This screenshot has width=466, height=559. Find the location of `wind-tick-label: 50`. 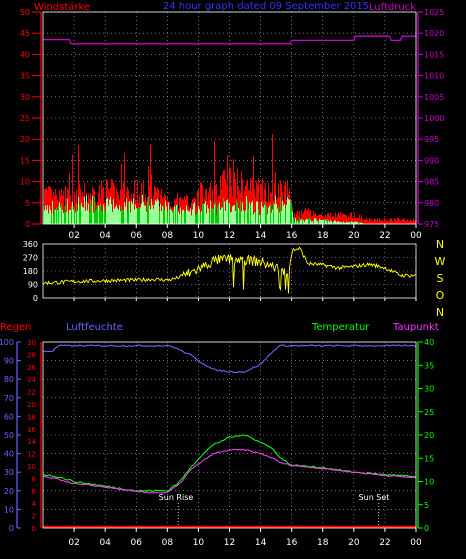

wind-tick-label: 50 is located at coordinates (25, 12).